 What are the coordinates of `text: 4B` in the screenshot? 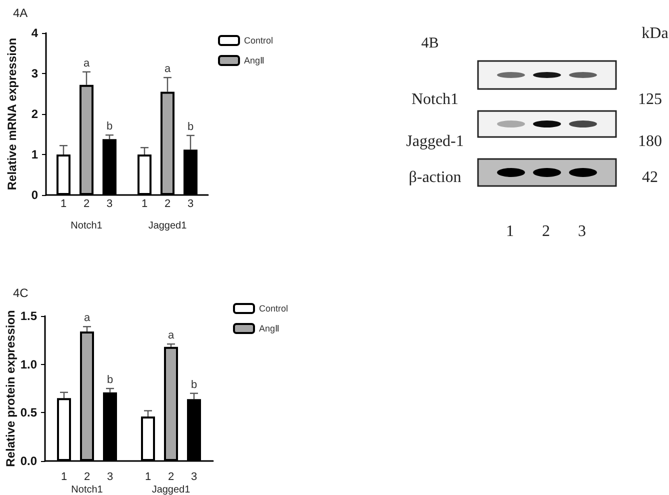 It's located at (430, 44).